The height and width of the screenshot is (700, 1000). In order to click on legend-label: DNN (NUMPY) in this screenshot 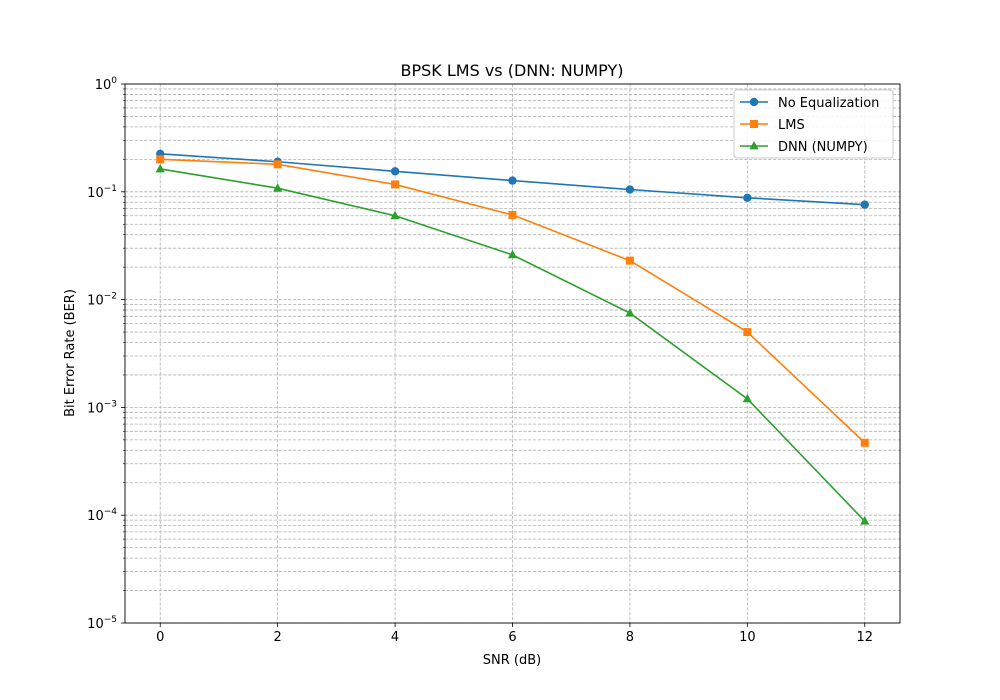, I will do `click(823, 147)`.